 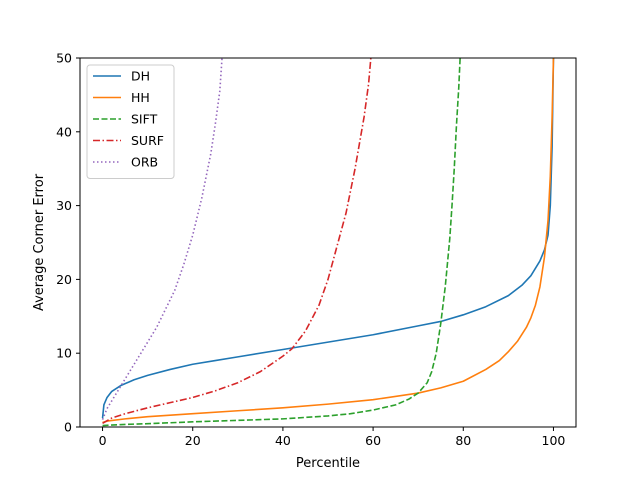 What do you see at coordinates (283, 440) in the screenshot?
I see `x-tick-label: 40` at bounding box center [283, 440].